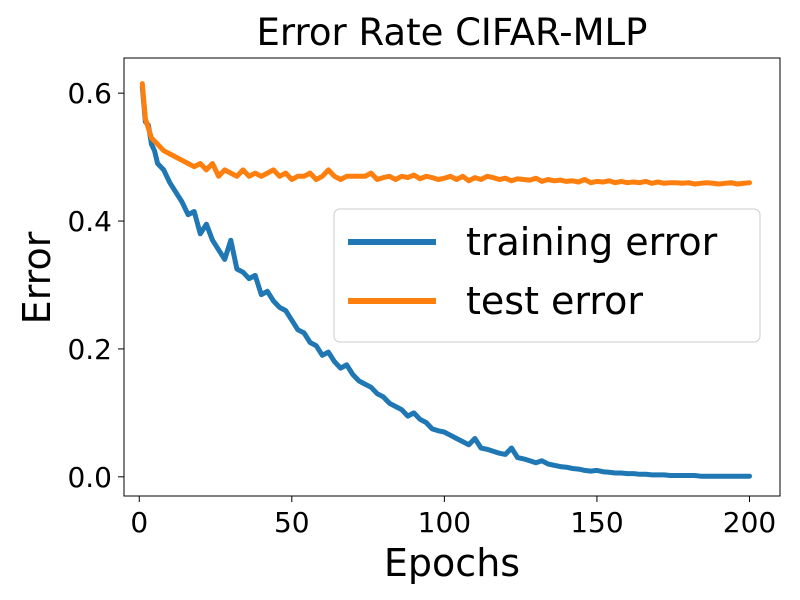  Describe the element at coordinates (452, 563) in the screenshot. I see `x-axis-title: Epochs` at that location.